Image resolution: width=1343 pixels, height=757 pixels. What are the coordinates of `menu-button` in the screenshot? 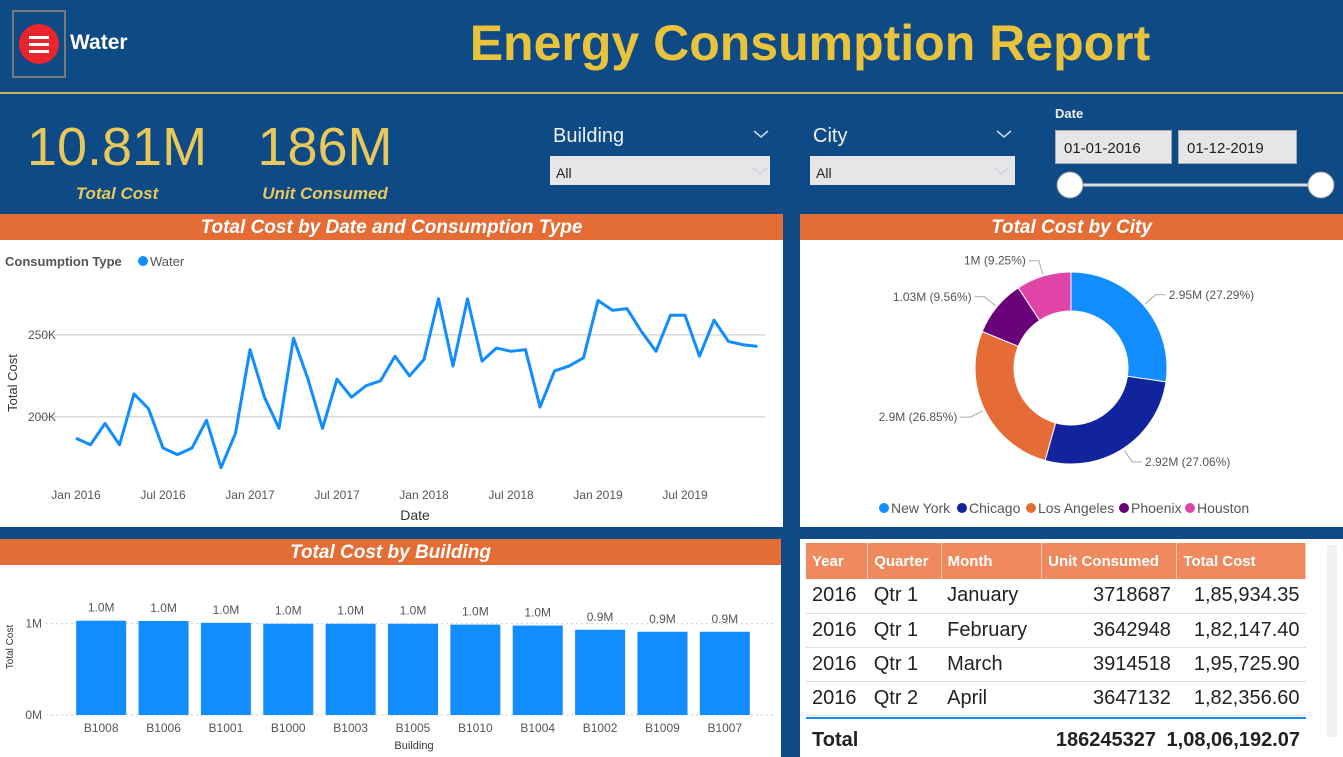 It's located at (39, 44).